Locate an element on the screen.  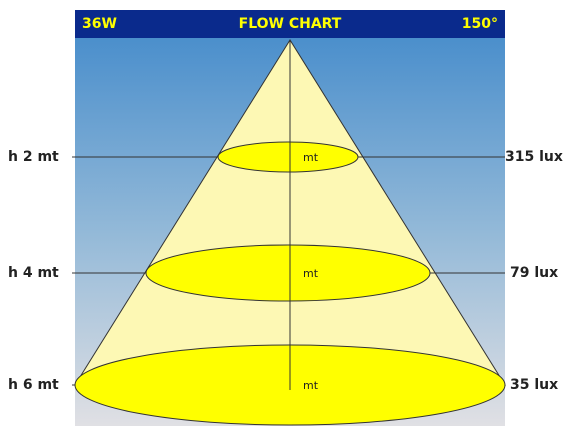
lux-label: 35 lux is located at coordinates (534, 385).